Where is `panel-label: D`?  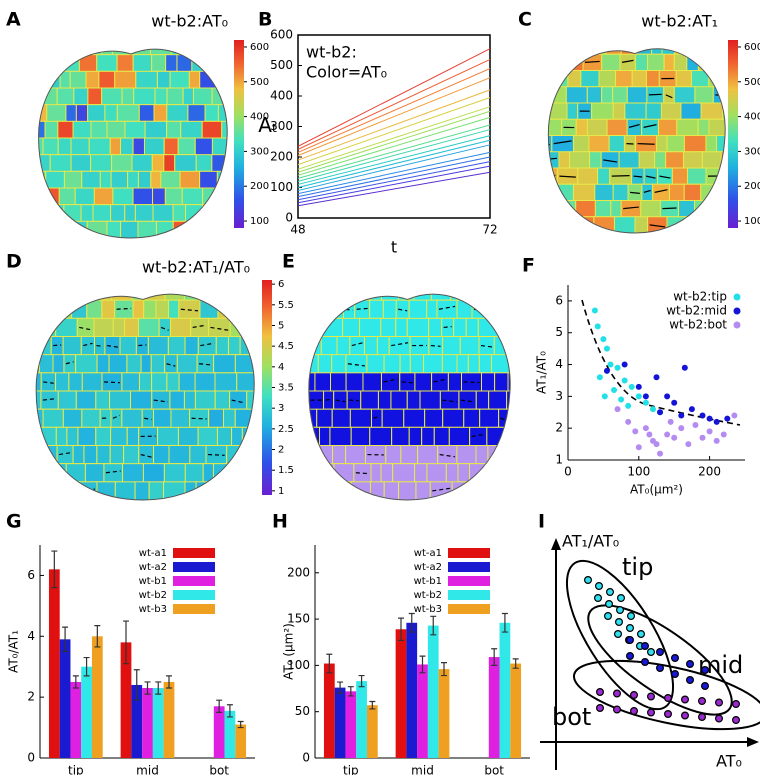 panel-label: D is located at coordinates (14, 262).